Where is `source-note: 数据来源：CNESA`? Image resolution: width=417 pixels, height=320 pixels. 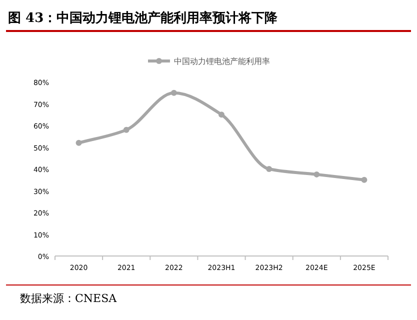
source-note: 数据来源：CNESA is located at coordinates (69, 298).